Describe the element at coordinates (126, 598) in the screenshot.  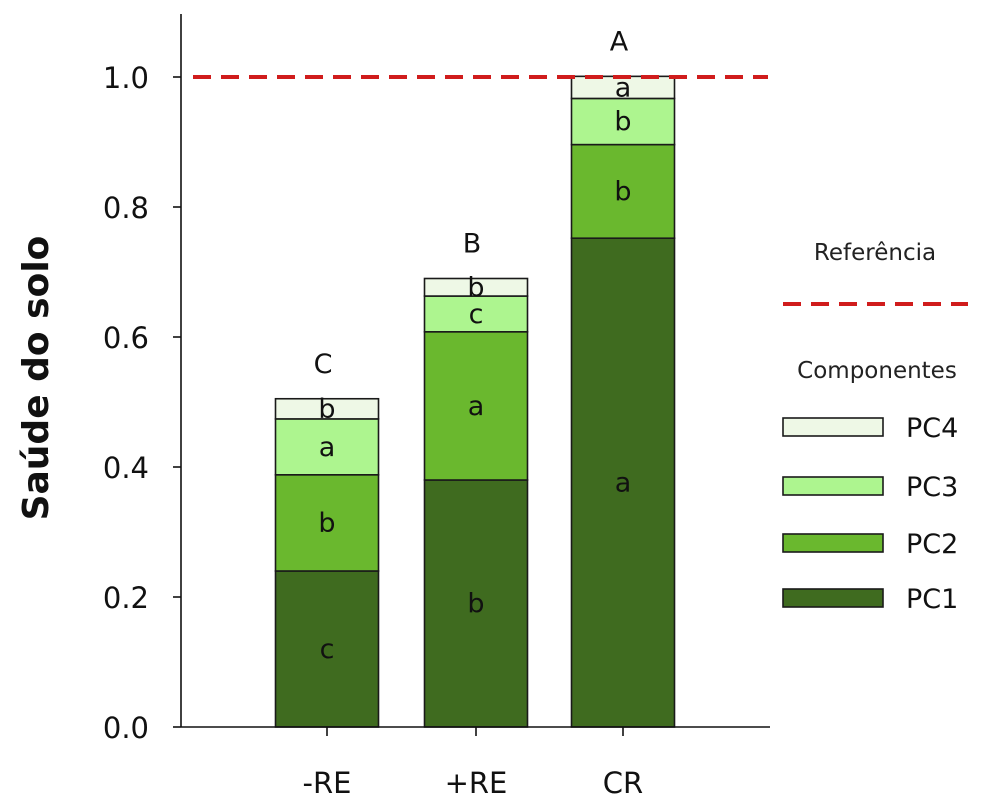
I see `y-tick-label: 0.2` at that location.